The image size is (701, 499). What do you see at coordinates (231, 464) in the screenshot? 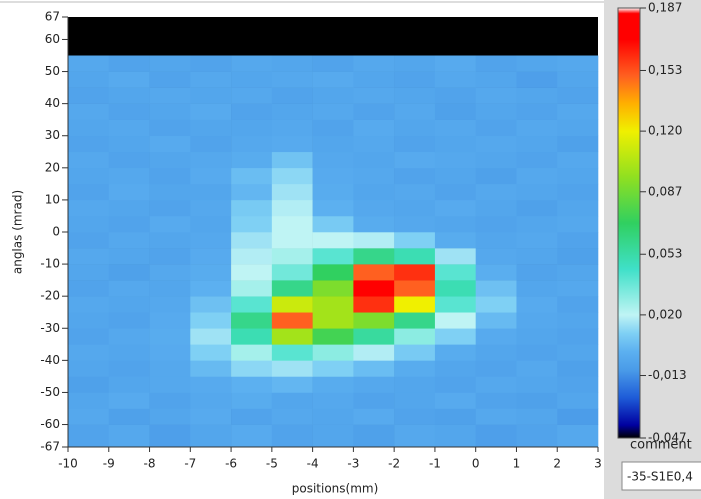
I see `x-tick-label: -6` at bounding box center [231, 464].